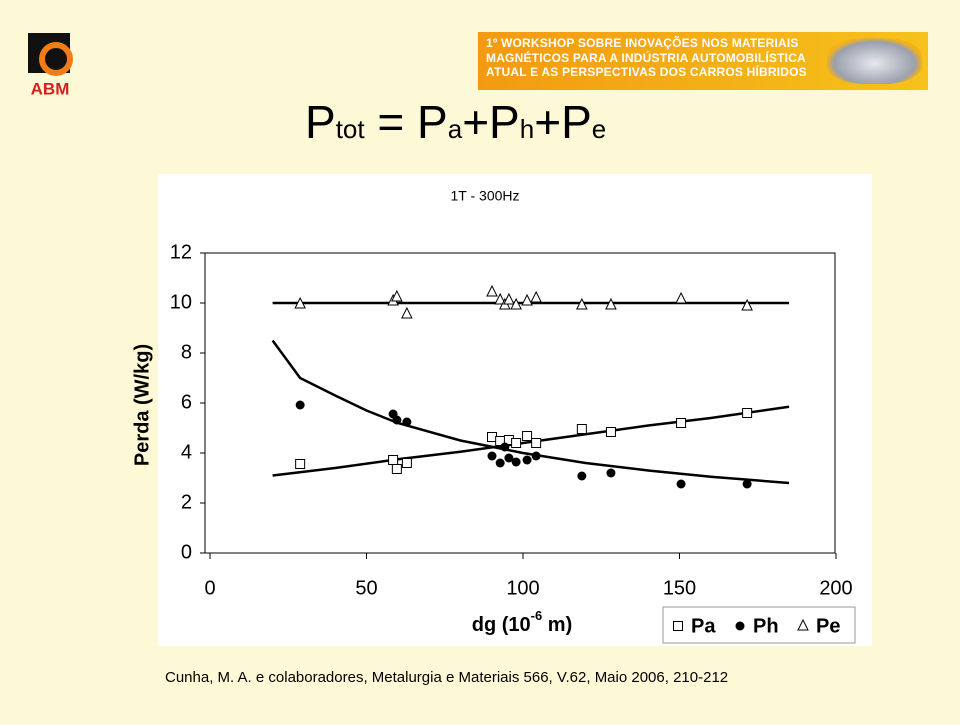 This screenshot has height=725, width=960. Describe the element at coordinates (874, 61) in the screenshot. I see `car-image` at that location.